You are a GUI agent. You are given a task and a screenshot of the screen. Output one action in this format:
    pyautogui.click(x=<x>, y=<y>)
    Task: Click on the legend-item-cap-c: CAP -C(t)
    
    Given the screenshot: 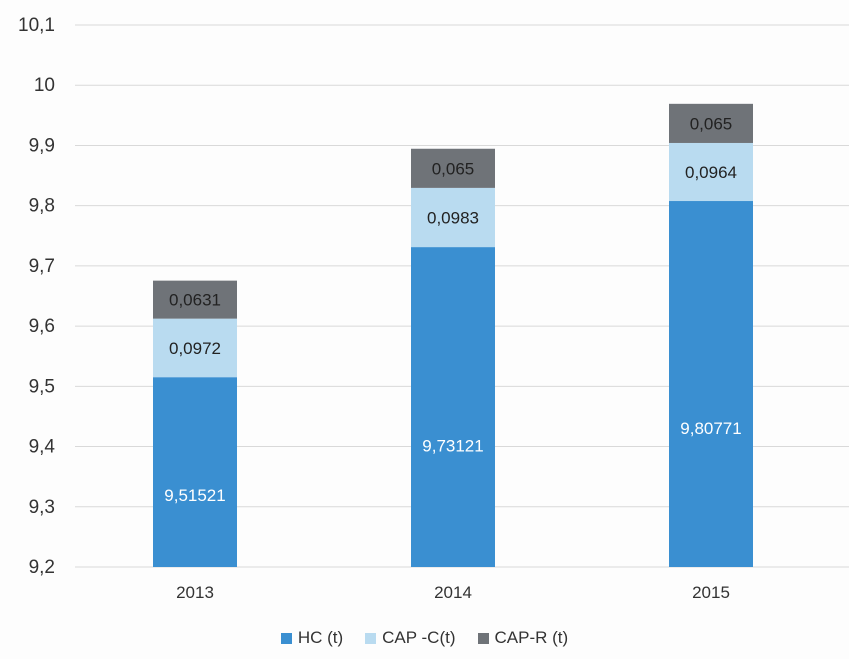 What is the action you would take?
    pyautogui.click(x=410, y=638)
    